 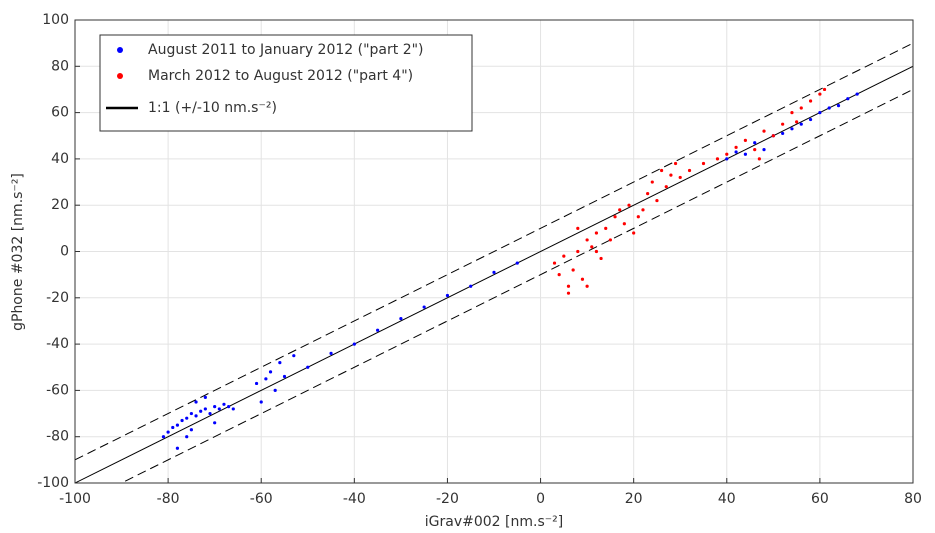 I want to click on y-tick-label: 40, so click(x=60, y=159).